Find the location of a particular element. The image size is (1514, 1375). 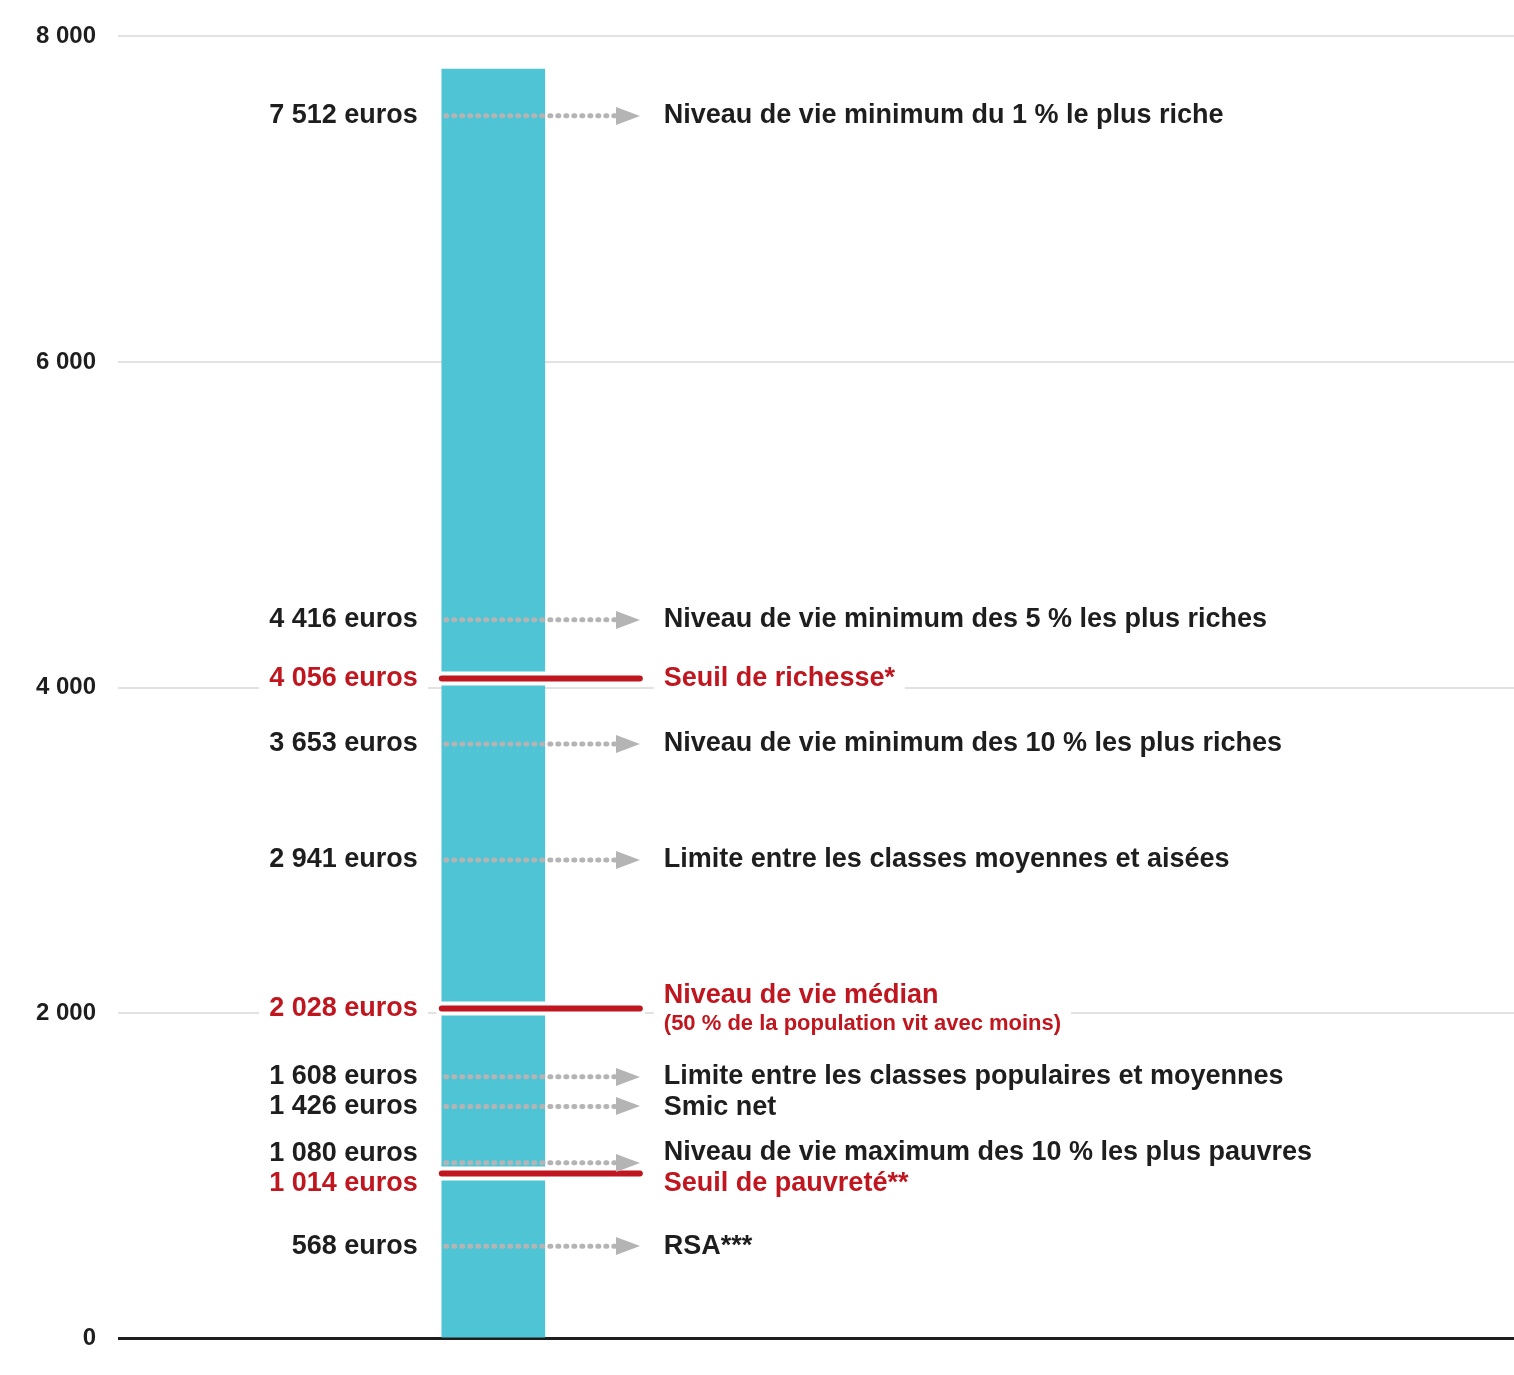

annotation: 1 426 euros is located at coordinates (343, 1105).